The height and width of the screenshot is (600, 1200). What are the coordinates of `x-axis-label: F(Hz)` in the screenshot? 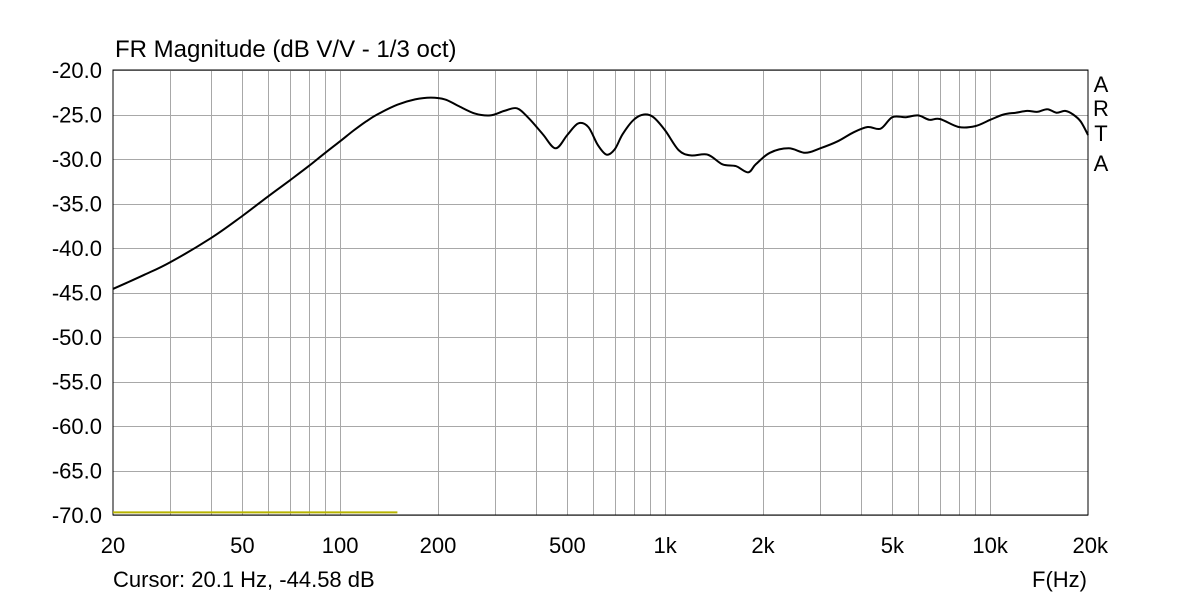 It's located at (1059, 579).